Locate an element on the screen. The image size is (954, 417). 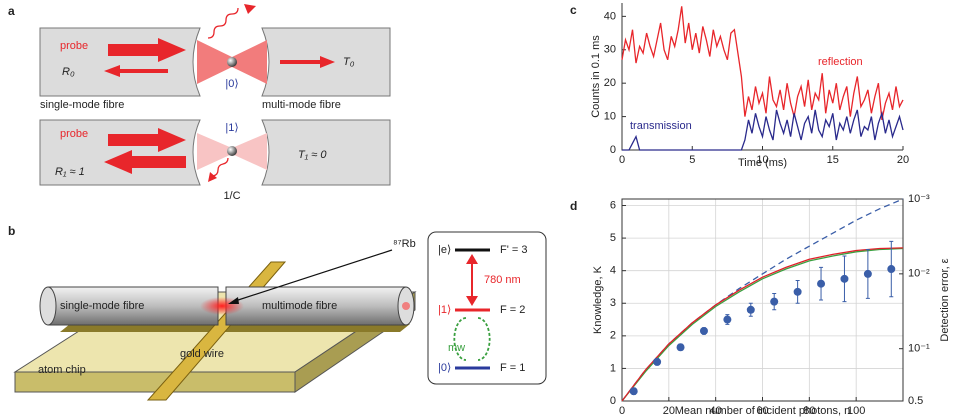
x-tick-label: 5 is located at coordinates (692, 160).